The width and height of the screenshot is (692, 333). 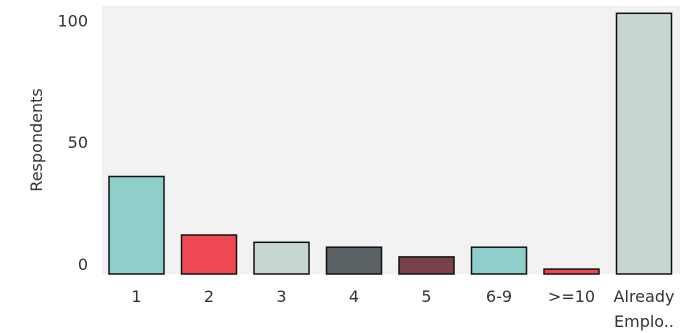 I want to click on y-tick-label: 0, so click(x=83, y=264).